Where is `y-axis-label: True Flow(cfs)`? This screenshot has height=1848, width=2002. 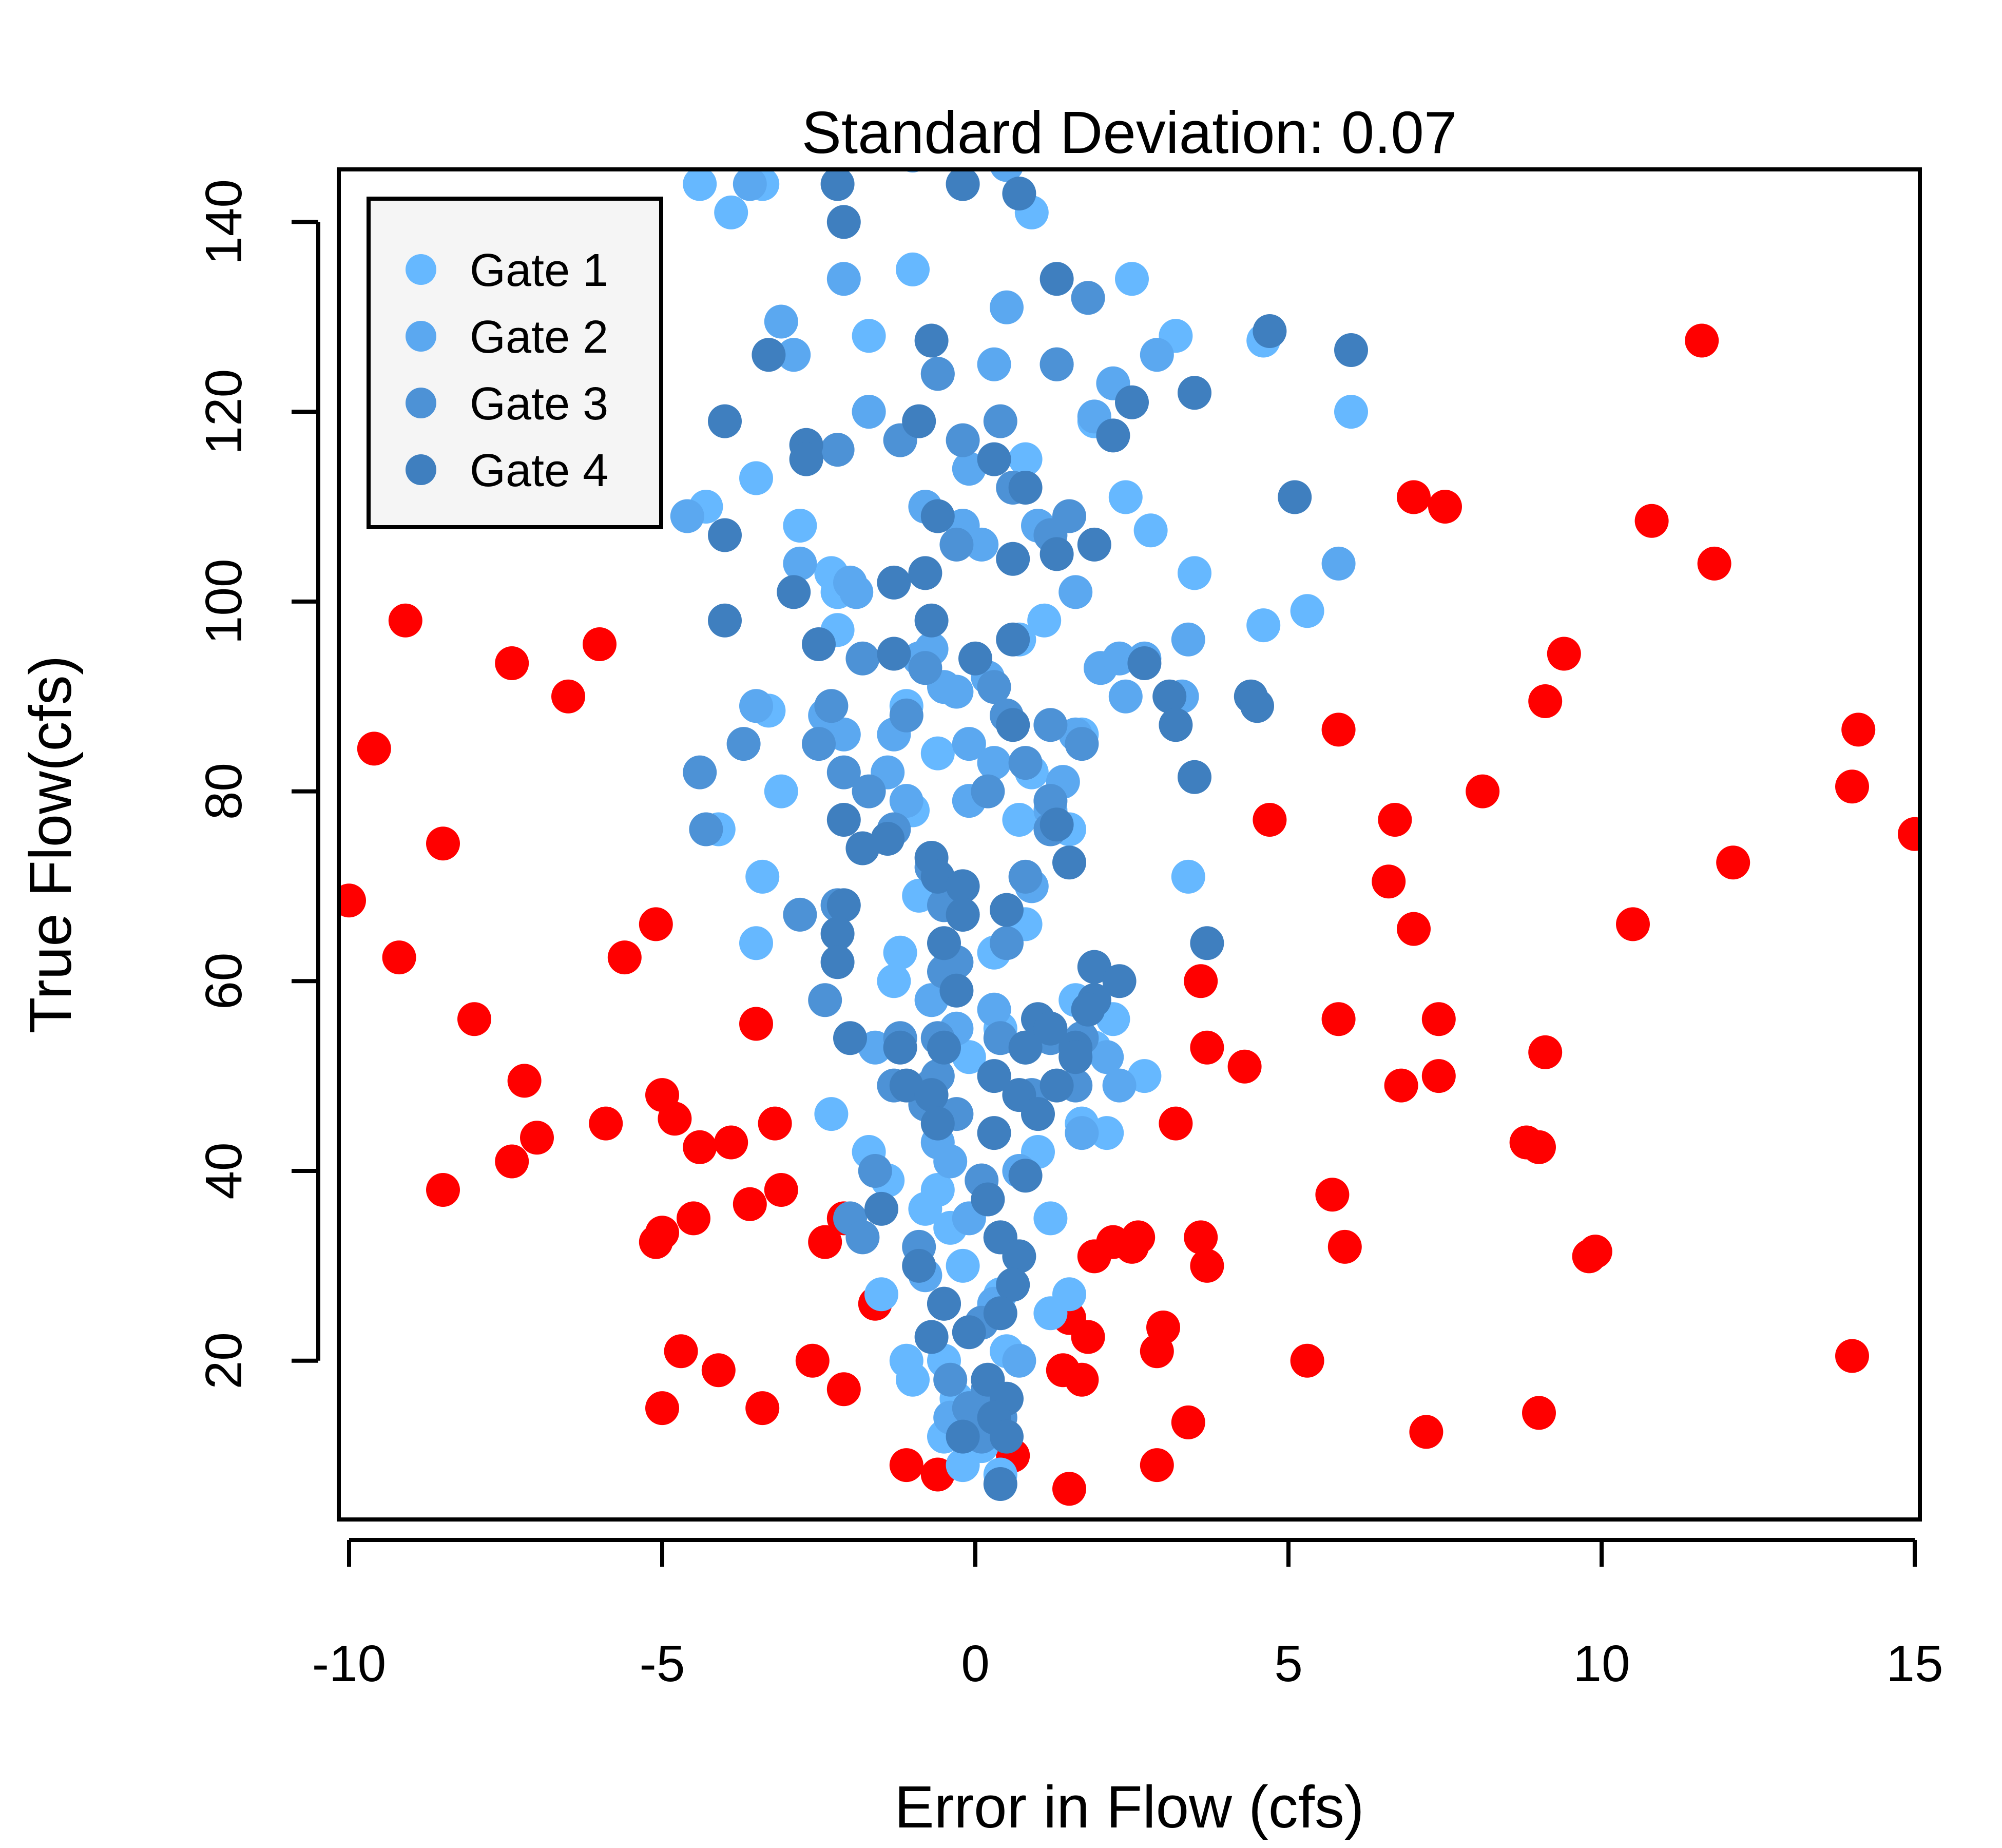 y-axis-label: True Flow(cfs) is located at coordinates (50, 845).